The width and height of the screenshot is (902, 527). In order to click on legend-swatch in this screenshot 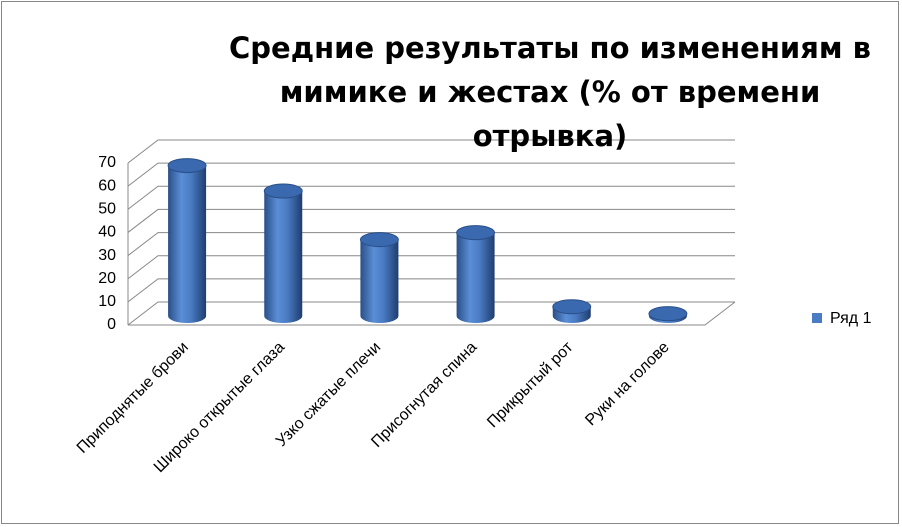, I will do `click(817, 318)`.